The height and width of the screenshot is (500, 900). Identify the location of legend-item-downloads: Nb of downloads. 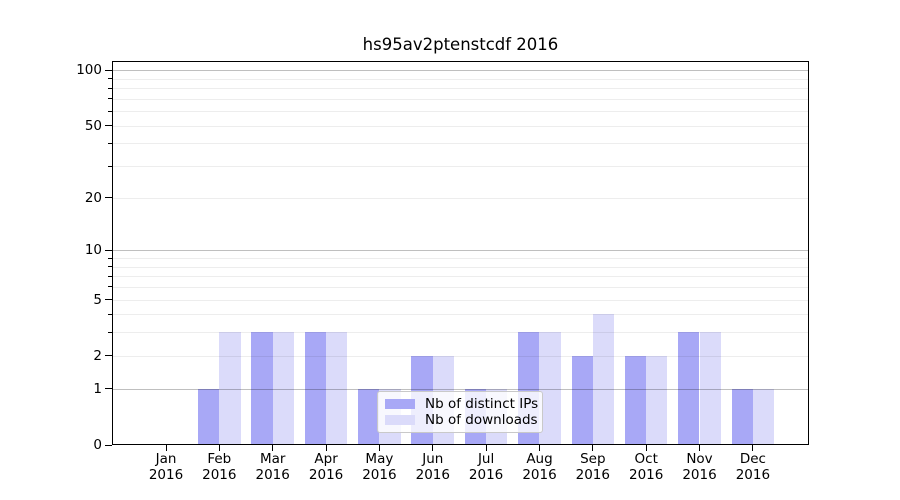
(461, 420).